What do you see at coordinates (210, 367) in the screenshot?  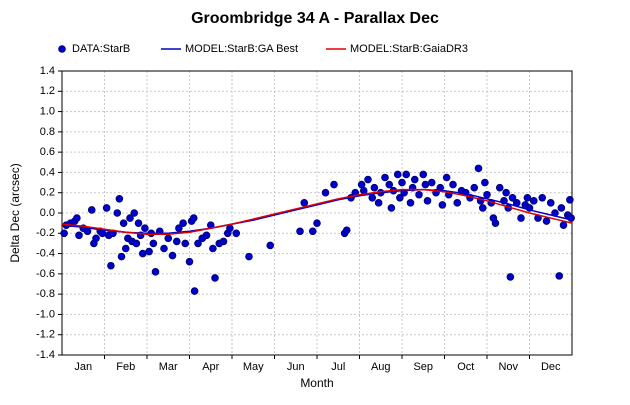 I see `x-tick-label: Apr` at bounding box center [210, 367].